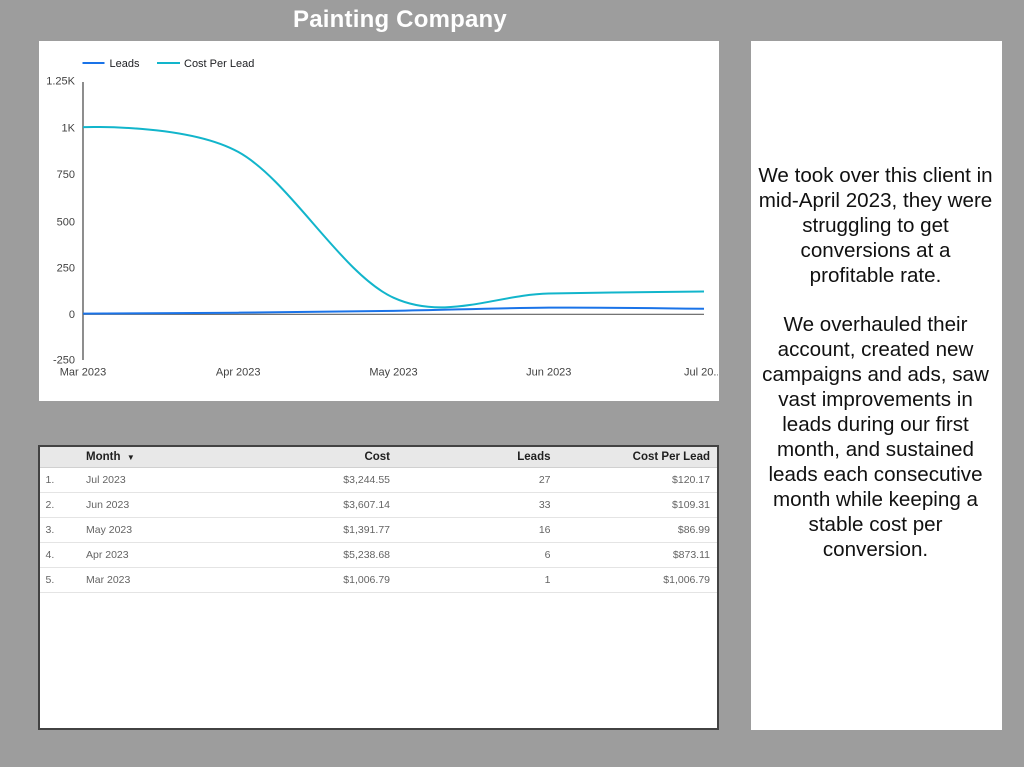 The image size is (1024, 767). What do you see at coordinates (701, 373) in the screenshot?
I see `svg-text: Jul 20..` at bounding box center [701, 373].